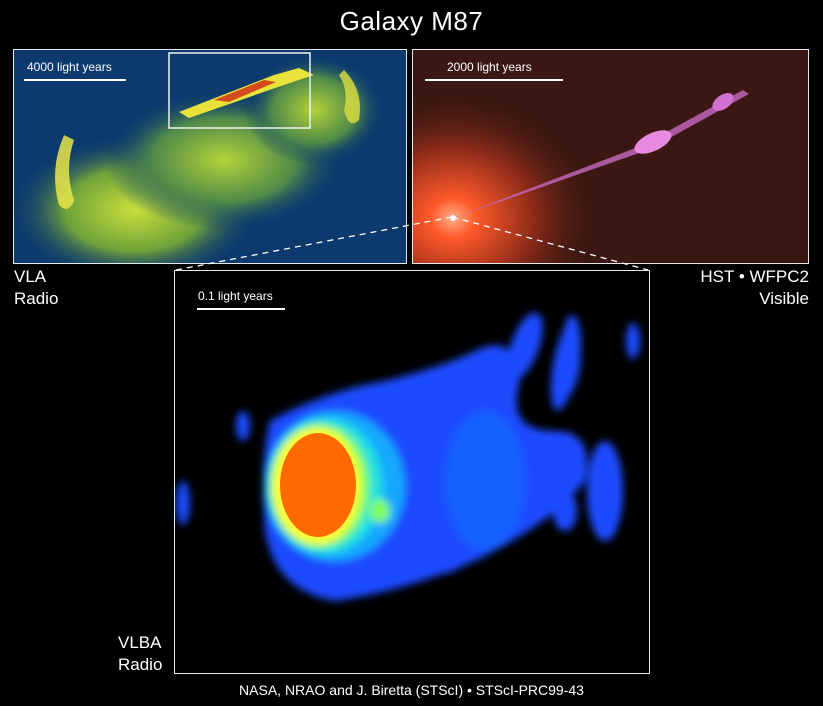  I want to click on vla-scale-bar, so click(75, 80).